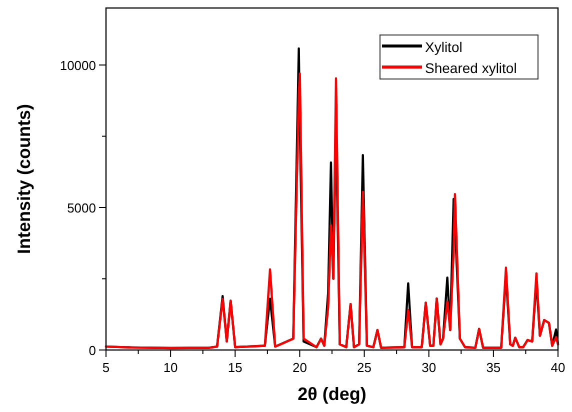 The width and height of the screenshot is (572, 412). Describe the element at coordinates (299, 367) in the screenshot. I see `x-tick-label: 20` at that location.